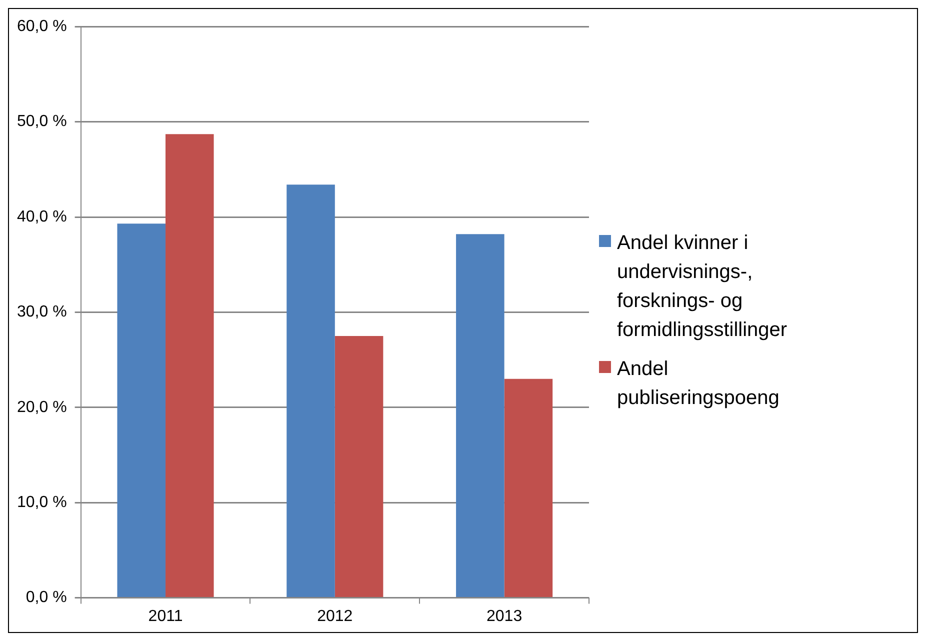  Describe the element at coordinates (42, 312) in the screenshot. I see `y-tick-label: 30,0 %` at that location.